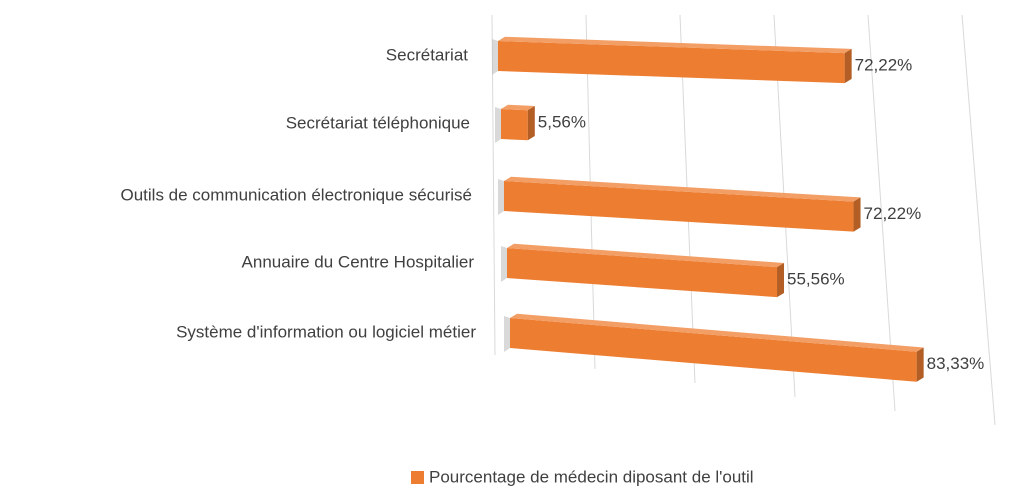  I want to click on value-label: 55,56%, so click(816, 279).